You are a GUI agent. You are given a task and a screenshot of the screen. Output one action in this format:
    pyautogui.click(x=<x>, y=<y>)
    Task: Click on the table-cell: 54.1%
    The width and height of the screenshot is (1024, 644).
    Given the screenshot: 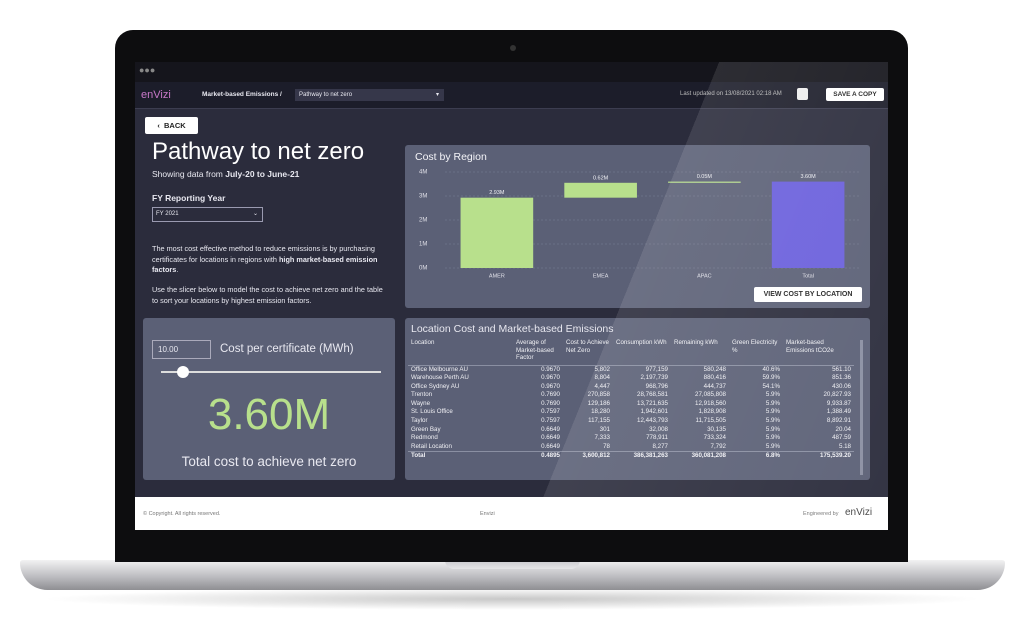 What is the action you would take?
    pyautogui.click(x=771, y=386)
    